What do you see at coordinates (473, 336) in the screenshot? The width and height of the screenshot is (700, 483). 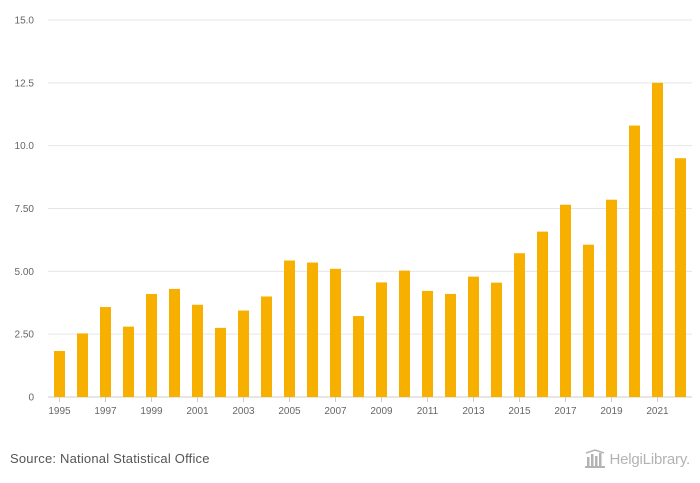 I see `bar-2013` at bounding box center [473, 336].